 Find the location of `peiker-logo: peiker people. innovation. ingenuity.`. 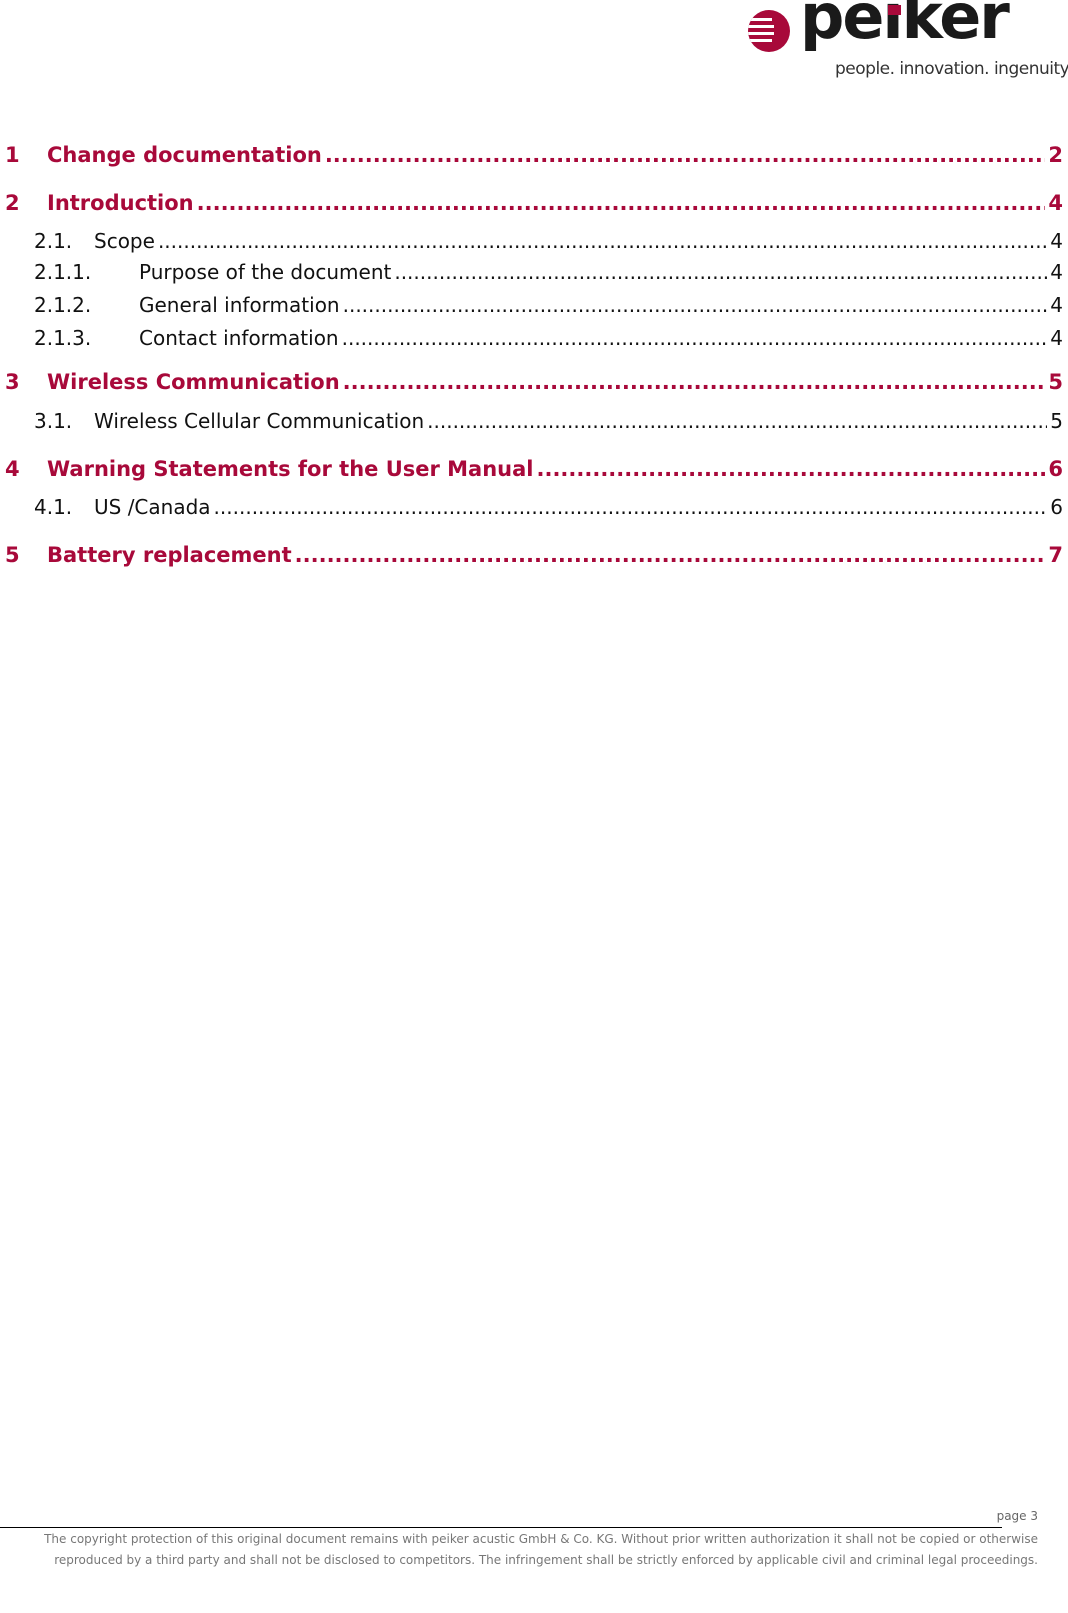

peiker-logo: peiker people. innovation. ingenuity. is located at coordinates (908, 42).